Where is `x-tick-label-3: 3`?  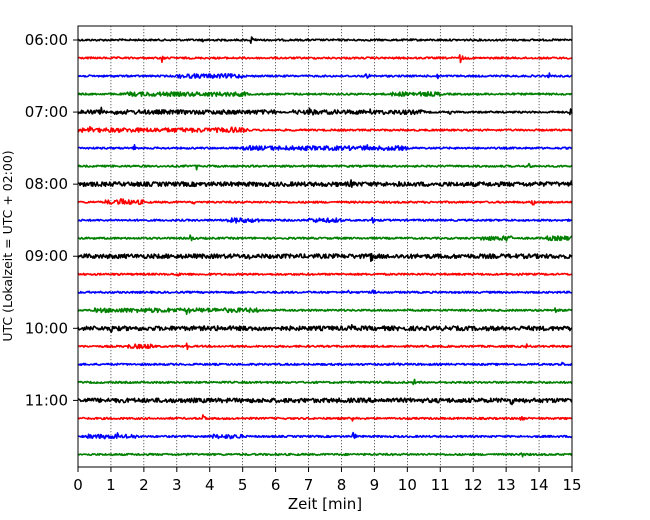
x-tick-label-3: 3 is located at coordinates (177, 485).